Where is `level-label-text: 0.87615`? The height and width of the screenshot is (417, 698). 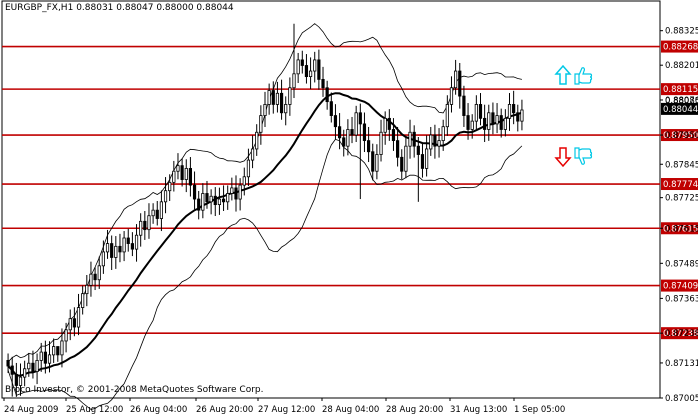 level-label-text: 0.87615 is located at coordinates (680, 229).